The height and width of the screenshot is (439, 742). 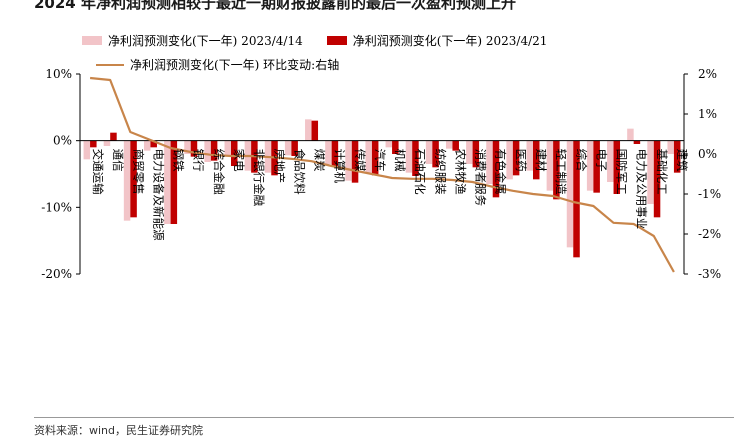 I want to click on legend-line-entry: 净利润预测变化(下一年) 环比变动:右轴, so click(x=217, y=64).